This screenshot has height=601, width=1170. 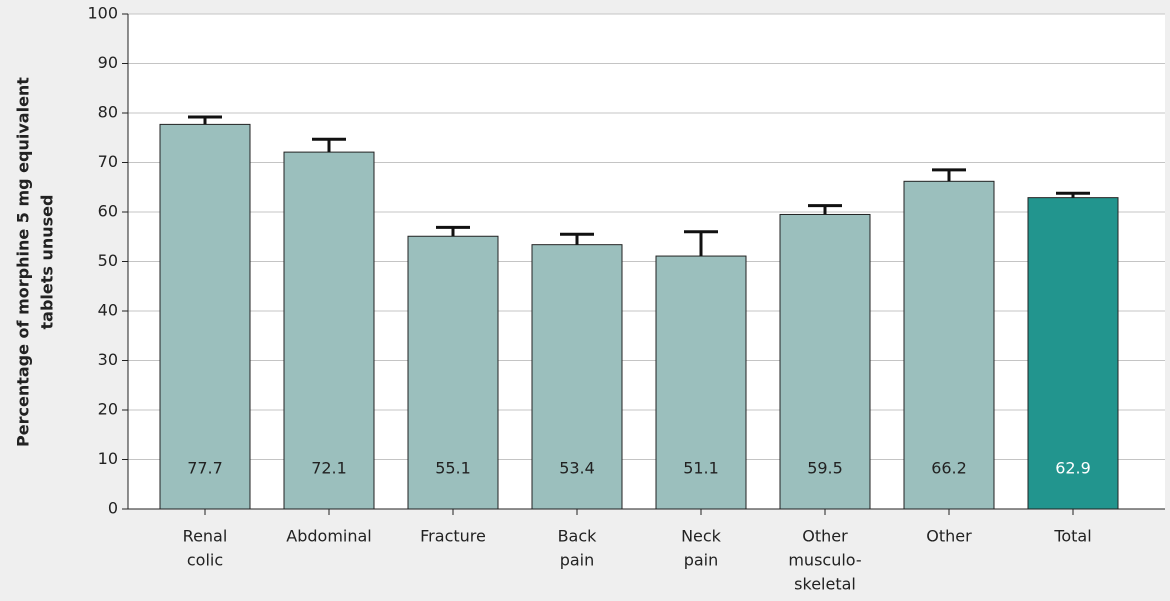 I want to click on y-tick-label: 90, so click(x=108, y=62).